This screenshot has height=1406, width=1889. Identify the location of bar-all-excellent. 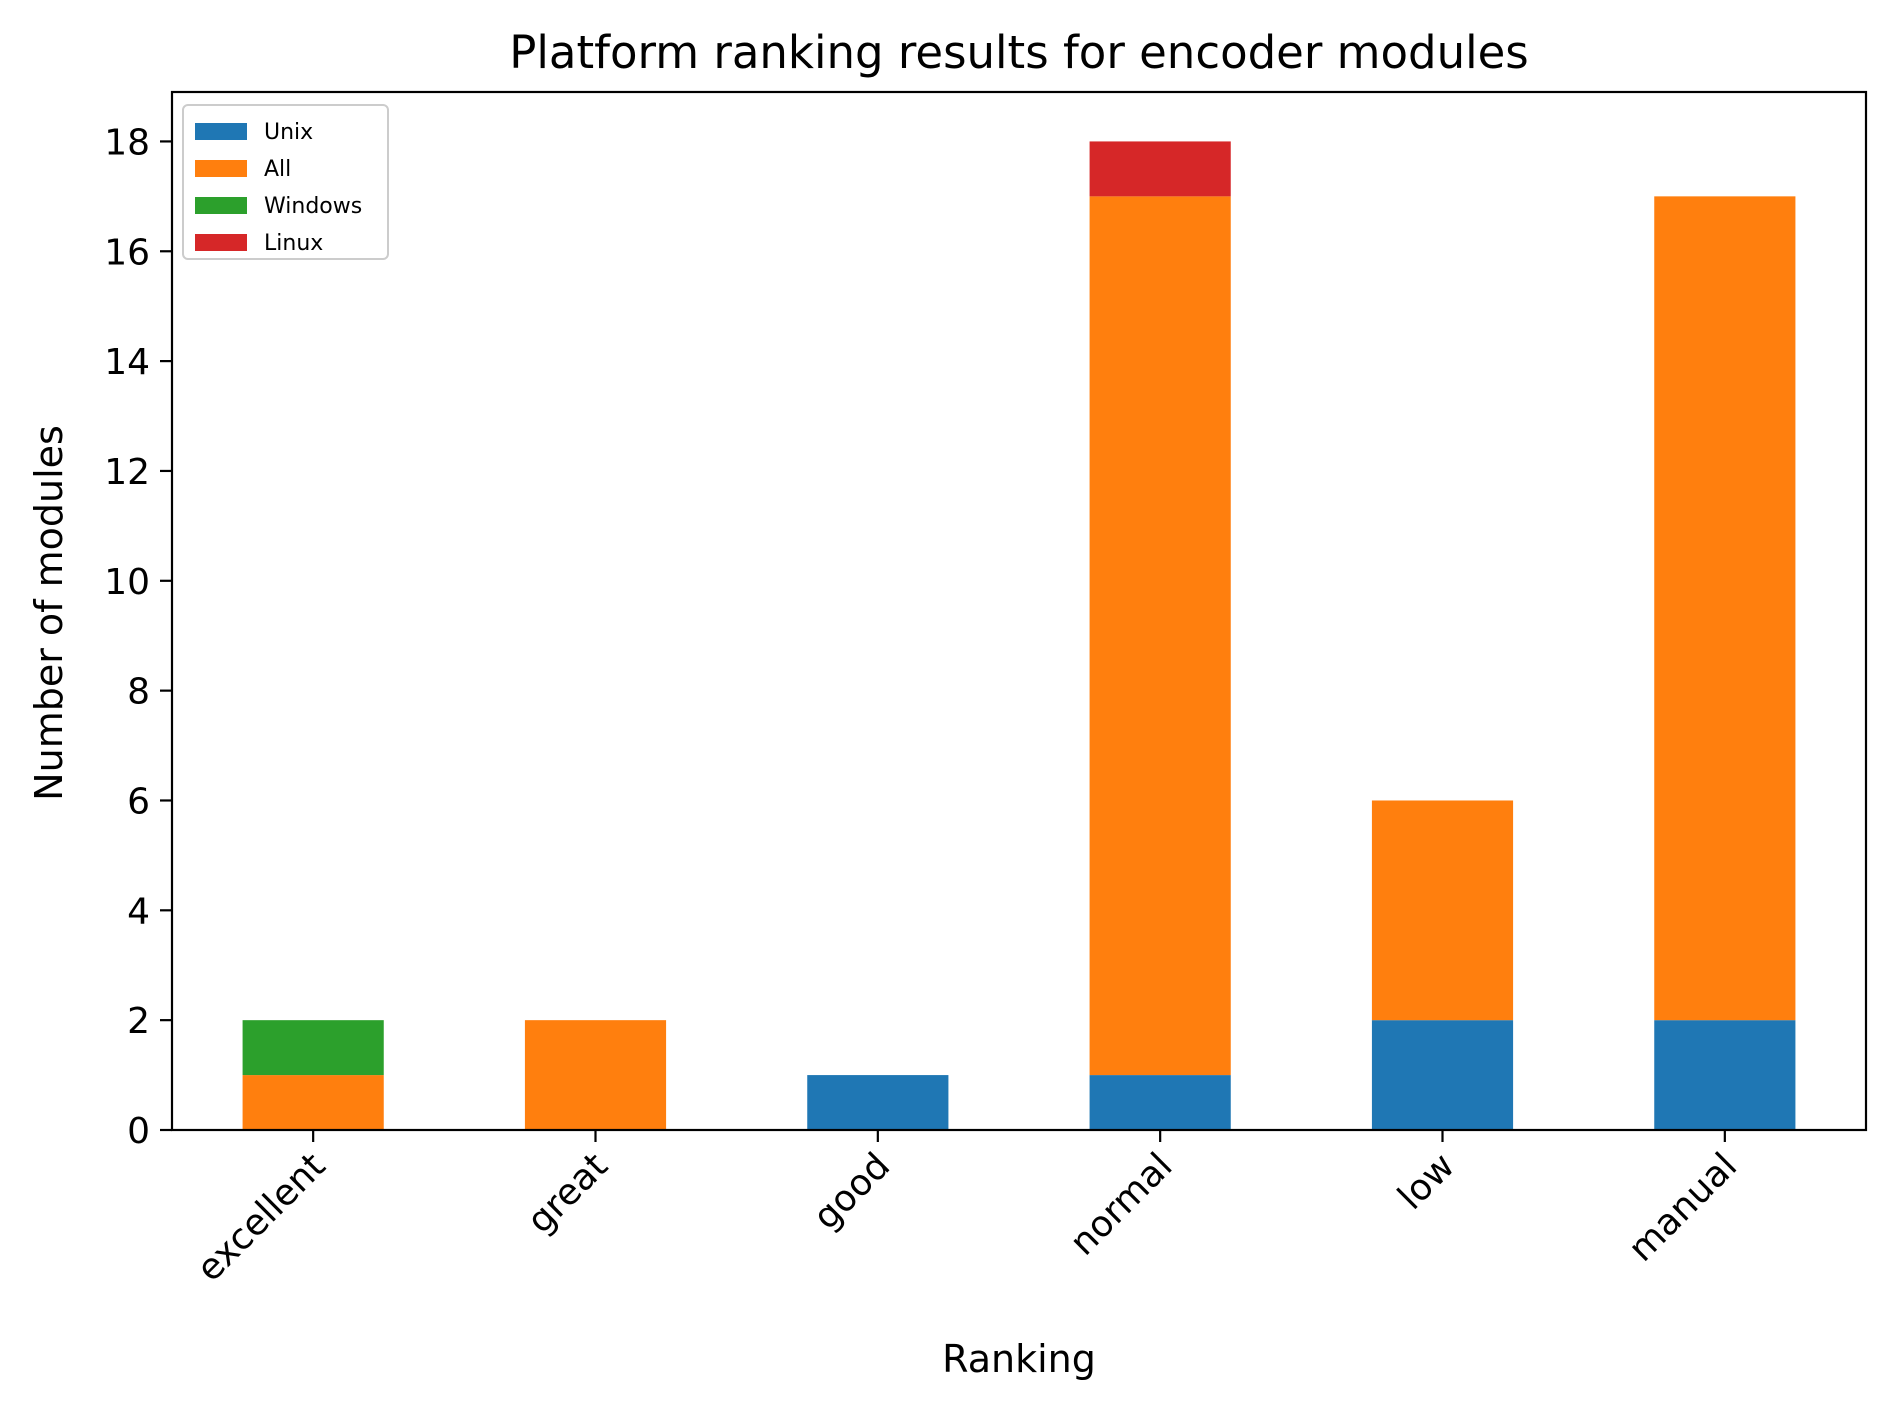
(313, 1102).